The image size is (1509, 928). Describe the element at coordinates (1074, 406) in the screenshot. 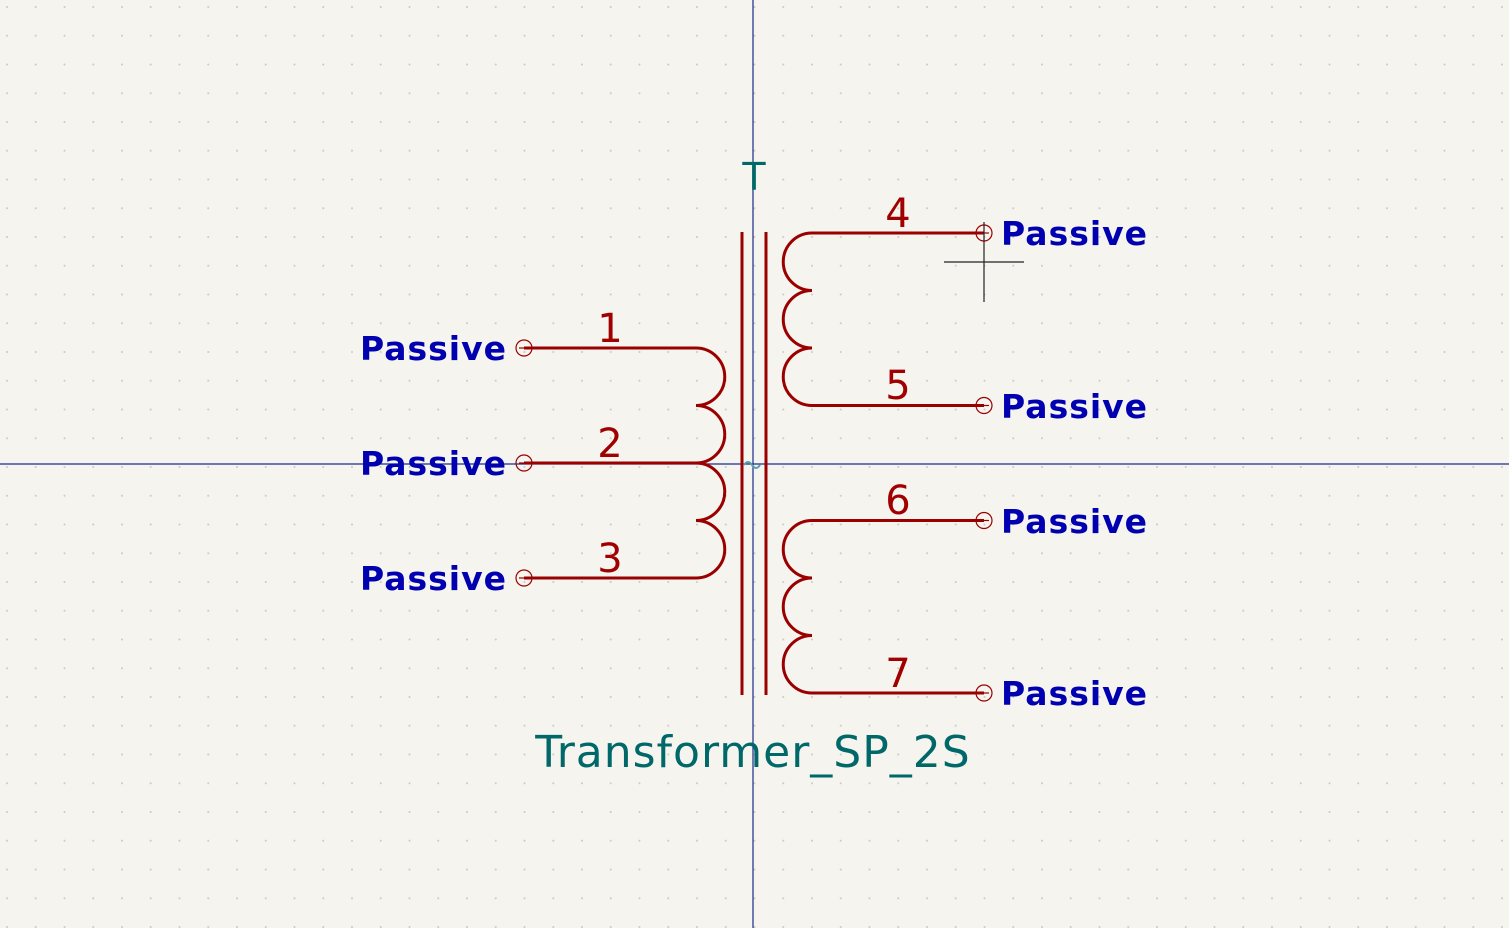

I see `pin-5-type: Passive` at that location.